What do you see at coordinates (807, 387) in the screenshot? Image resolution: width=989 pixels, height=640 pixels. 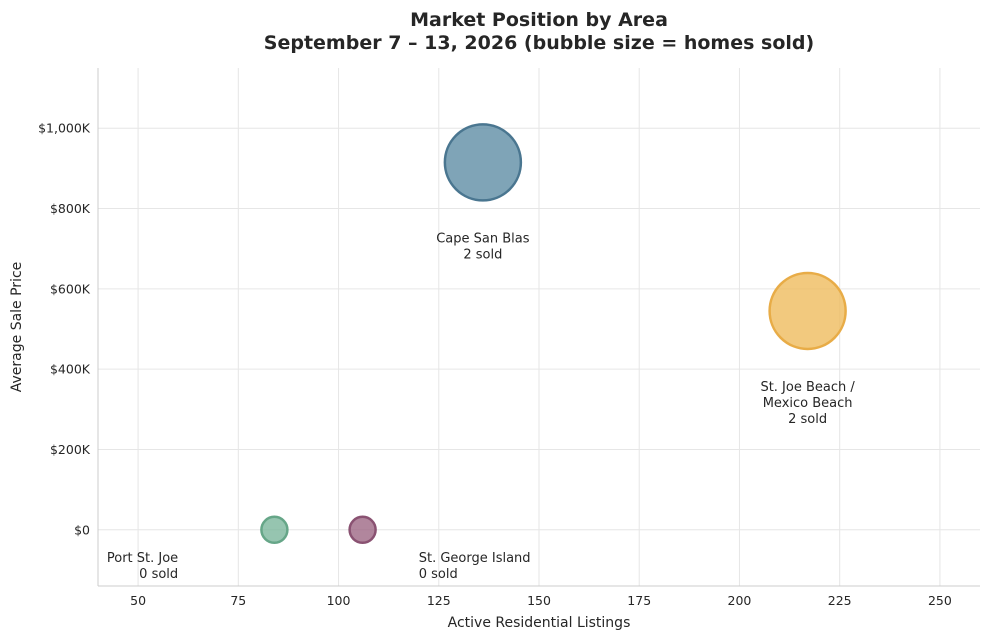 I see `bubble-label-st-joe-beach: St. Joe Beach /` at bounding box center [807, 387].